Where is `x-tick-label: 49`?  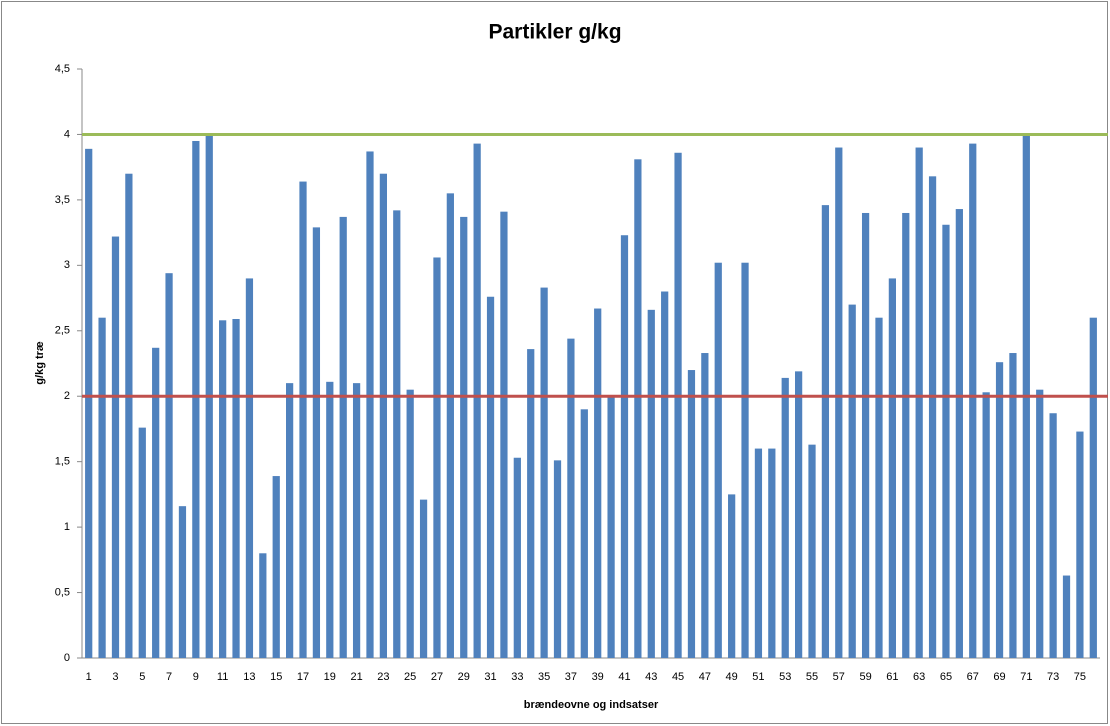 x-tick-label: 49 is located at coordinates (732, 677).